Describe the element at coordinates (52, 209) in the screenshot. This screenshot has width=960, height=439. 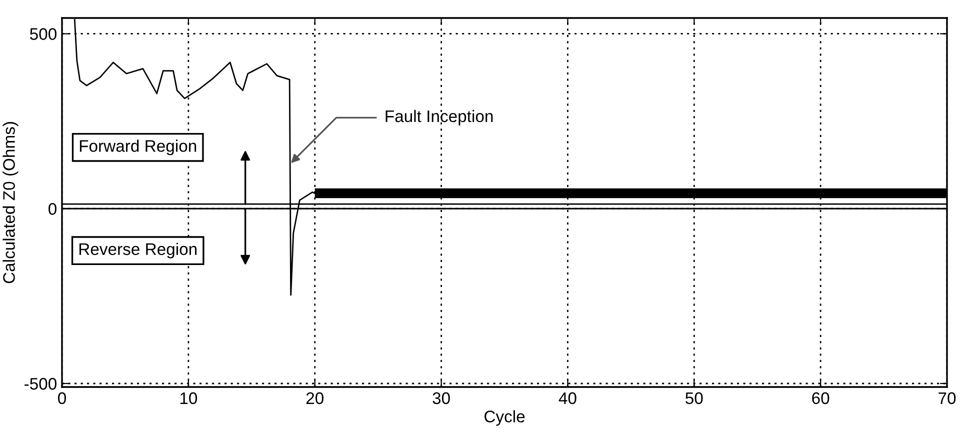
I see `y-tick-label: 0` at that location.